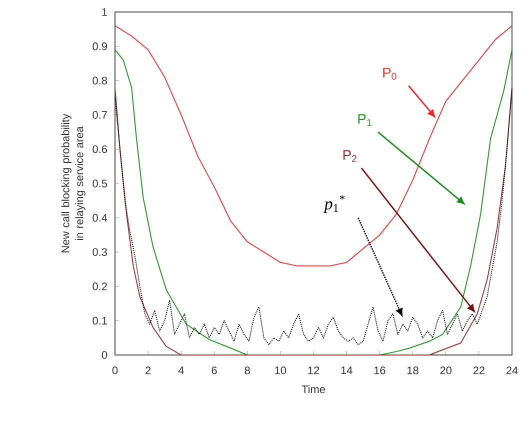 Image resolution: width=524 pixels, height=423 pixels. I want to click on x-tick-label: 24, so click(512, 370).